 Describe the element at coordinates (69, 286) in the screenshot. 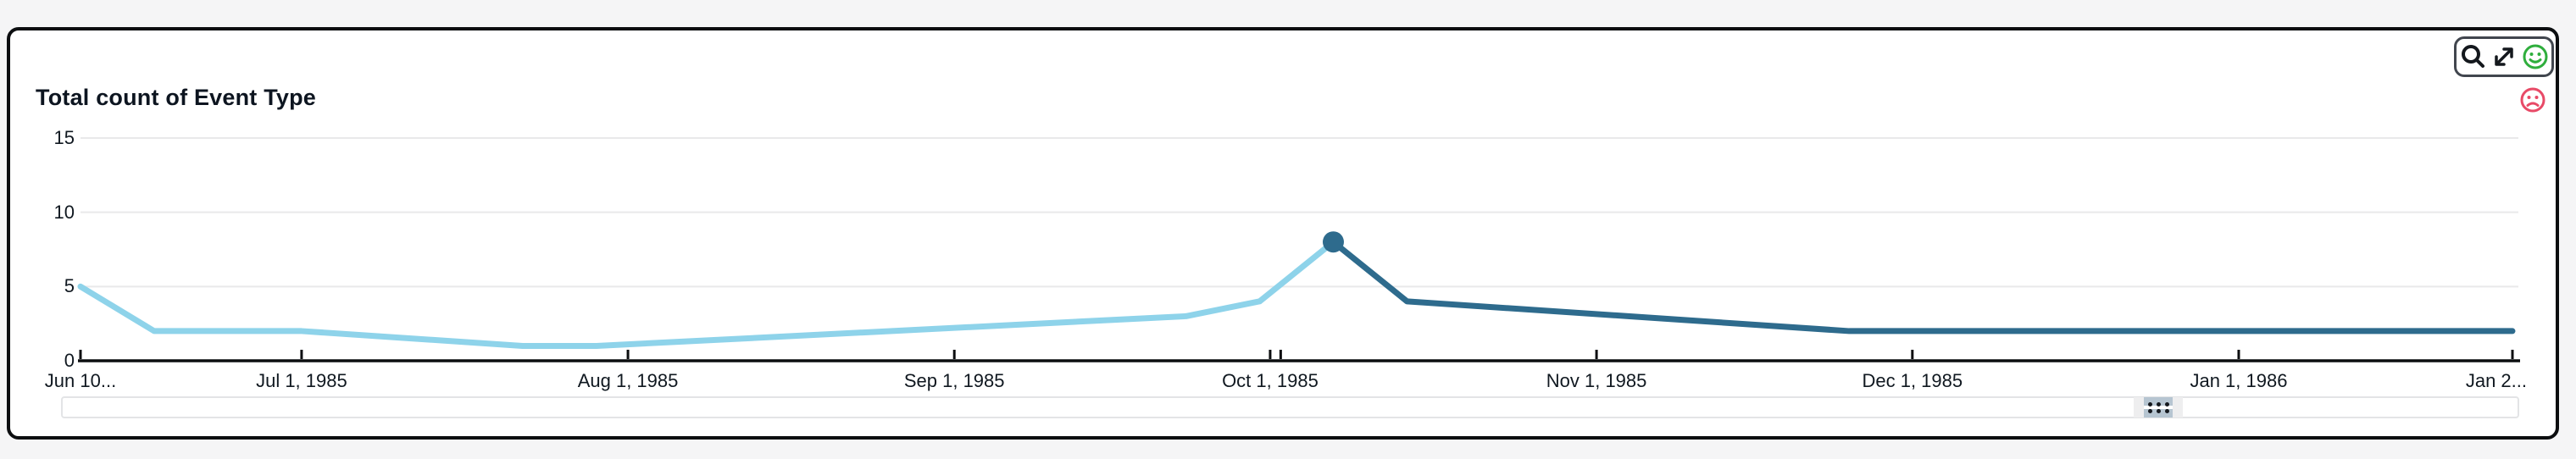

I see `y-axis-label: 5` at that location.